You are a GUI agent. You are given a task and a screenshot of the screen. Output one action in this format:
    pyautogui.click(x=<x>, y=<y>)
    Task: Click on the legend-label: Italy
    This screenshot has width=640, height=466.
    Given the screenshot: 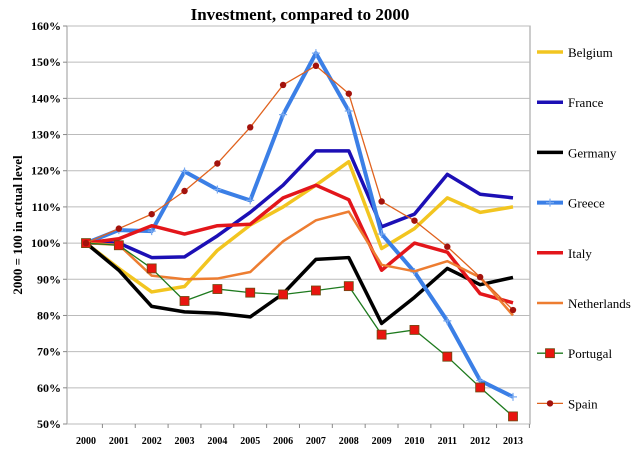 What is the action you would take?
    pyautogui.click(x=580, y=253)
    